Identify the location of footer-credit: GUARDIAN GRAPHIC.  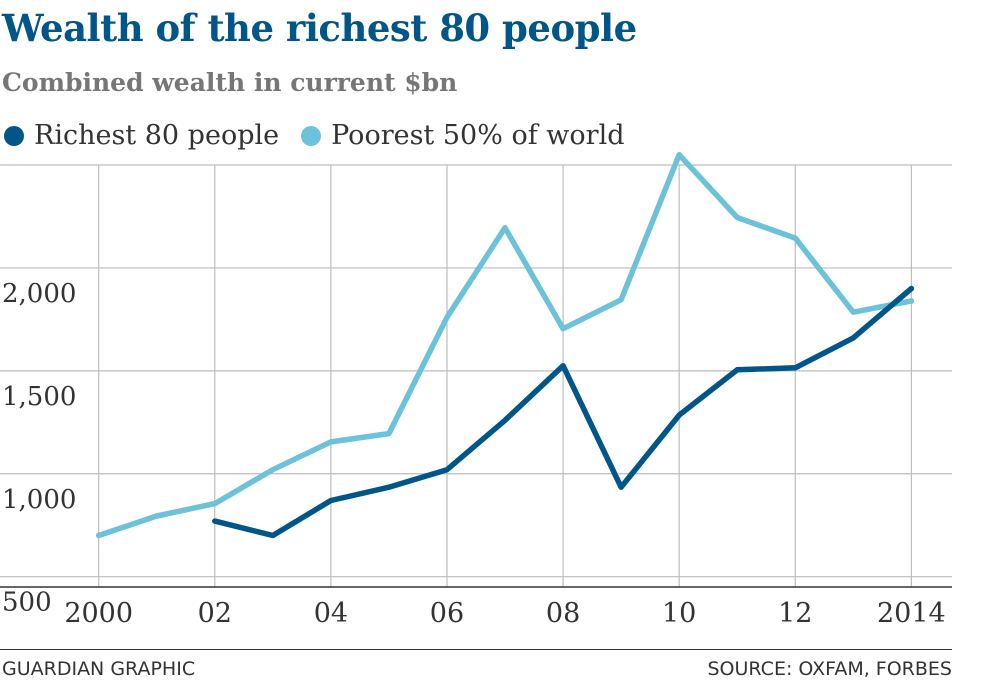
(99, 669).